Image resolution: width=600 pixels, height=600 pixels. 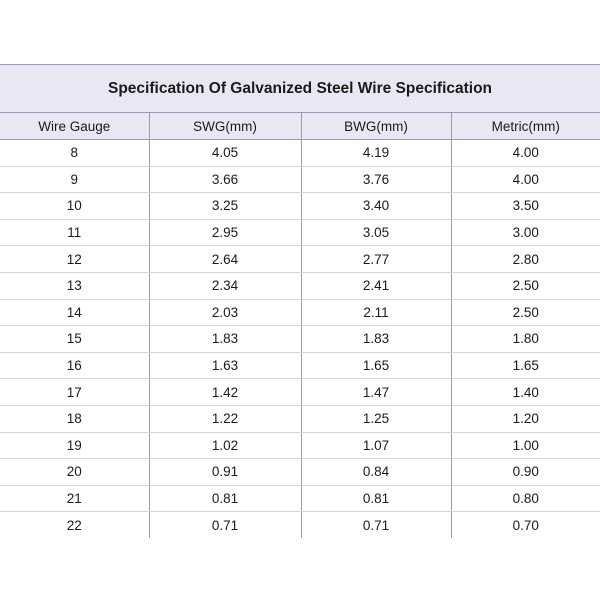 I want to click on wire-gauge-cell: 11, so click(x=75, y=233).